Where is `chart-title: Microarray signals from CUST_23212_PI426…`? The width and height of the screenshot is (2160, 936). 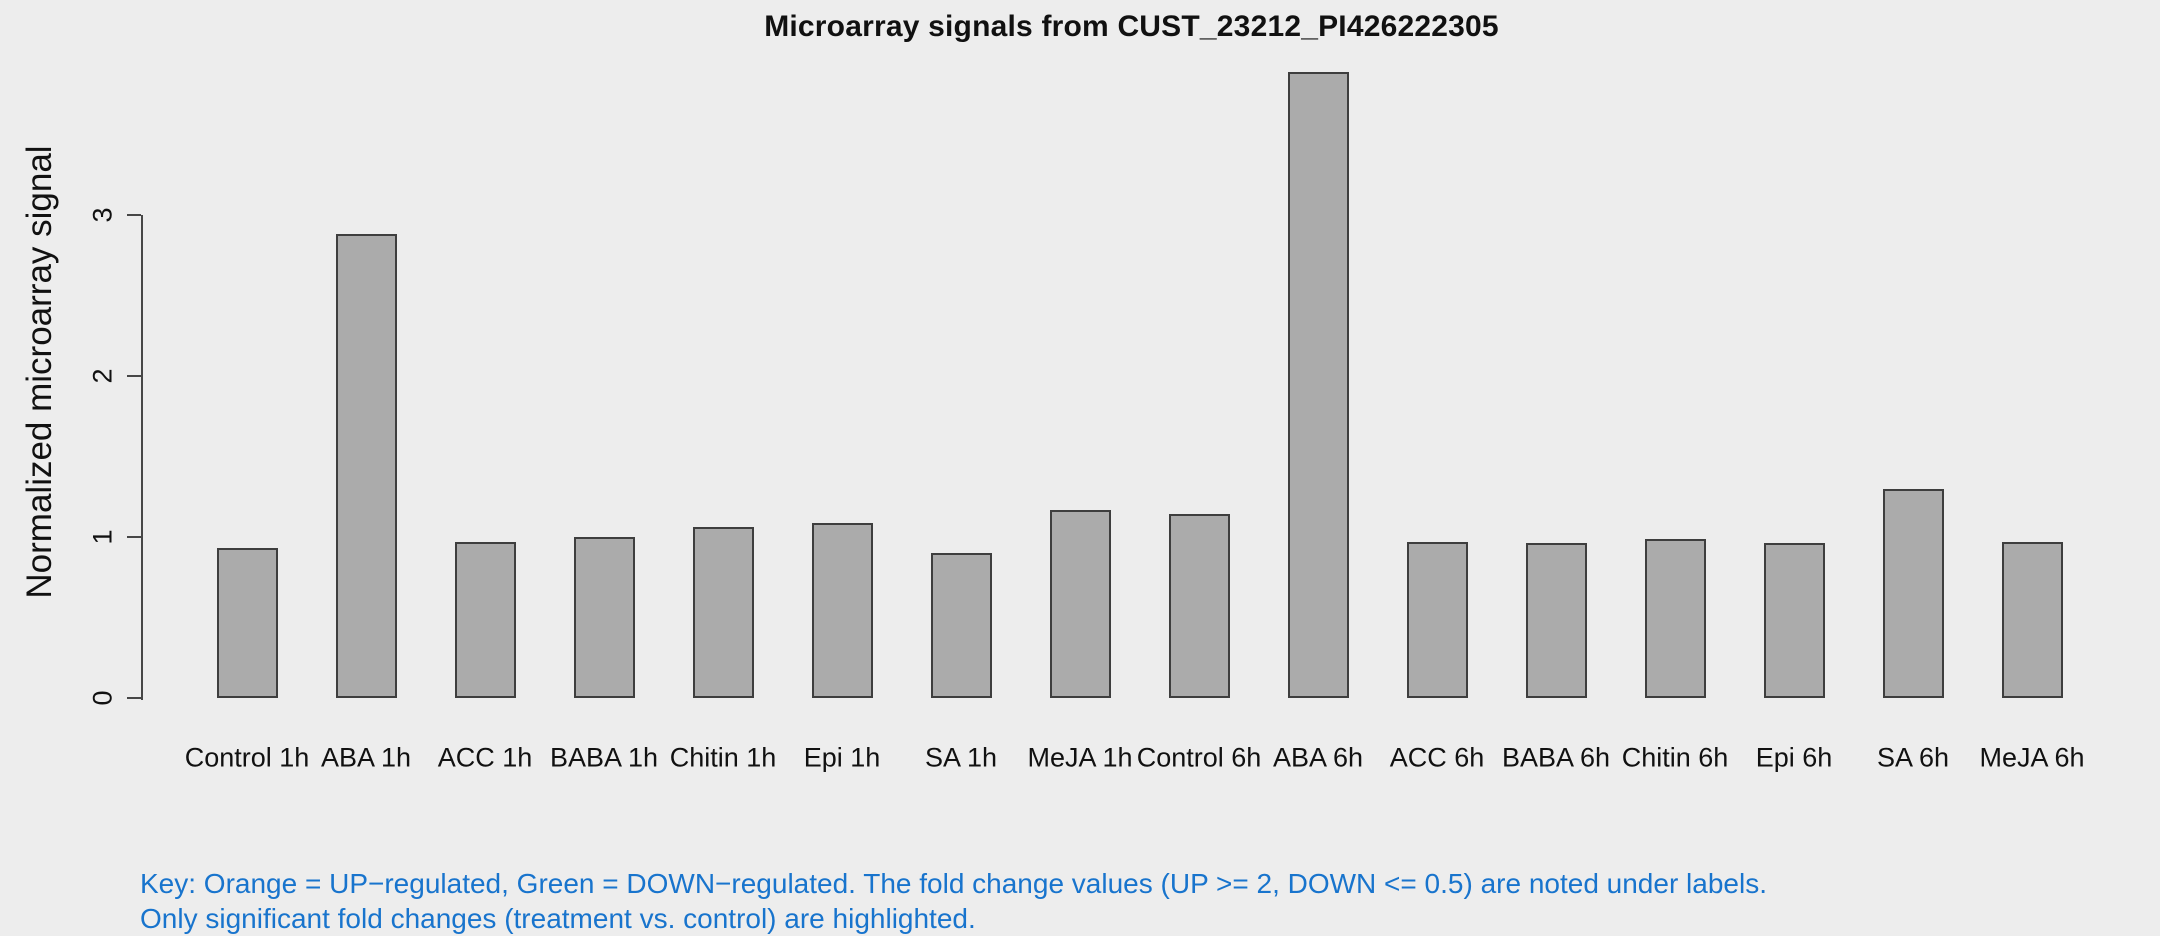 chart-title: Microarray signals from CUST_23212_PI426… is located at coordinates (1131, 26).